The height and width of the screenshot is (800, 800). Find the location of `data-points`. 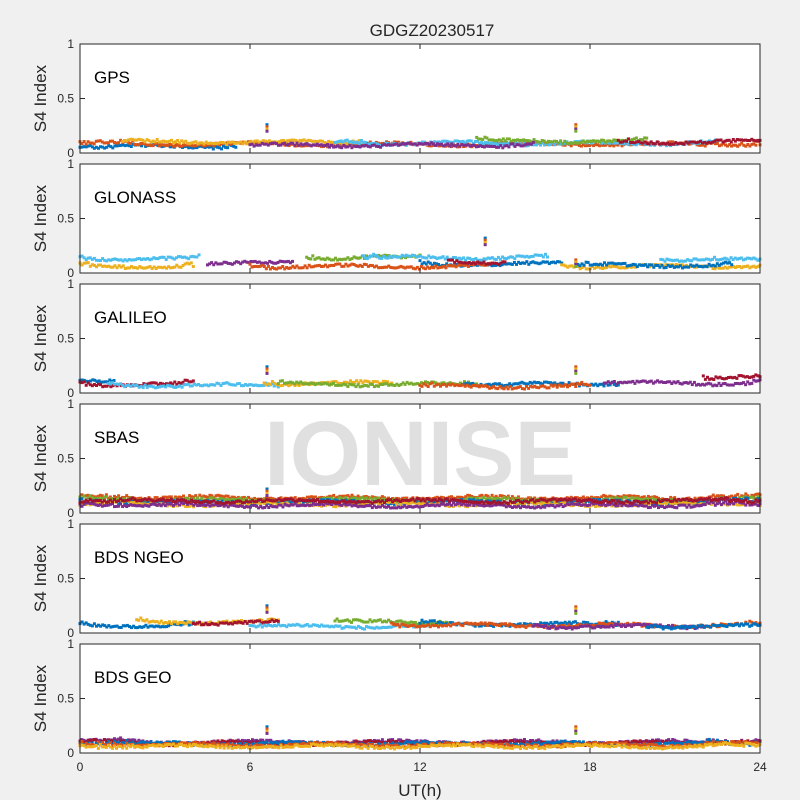

data-points is located at coordinates (420, 253).